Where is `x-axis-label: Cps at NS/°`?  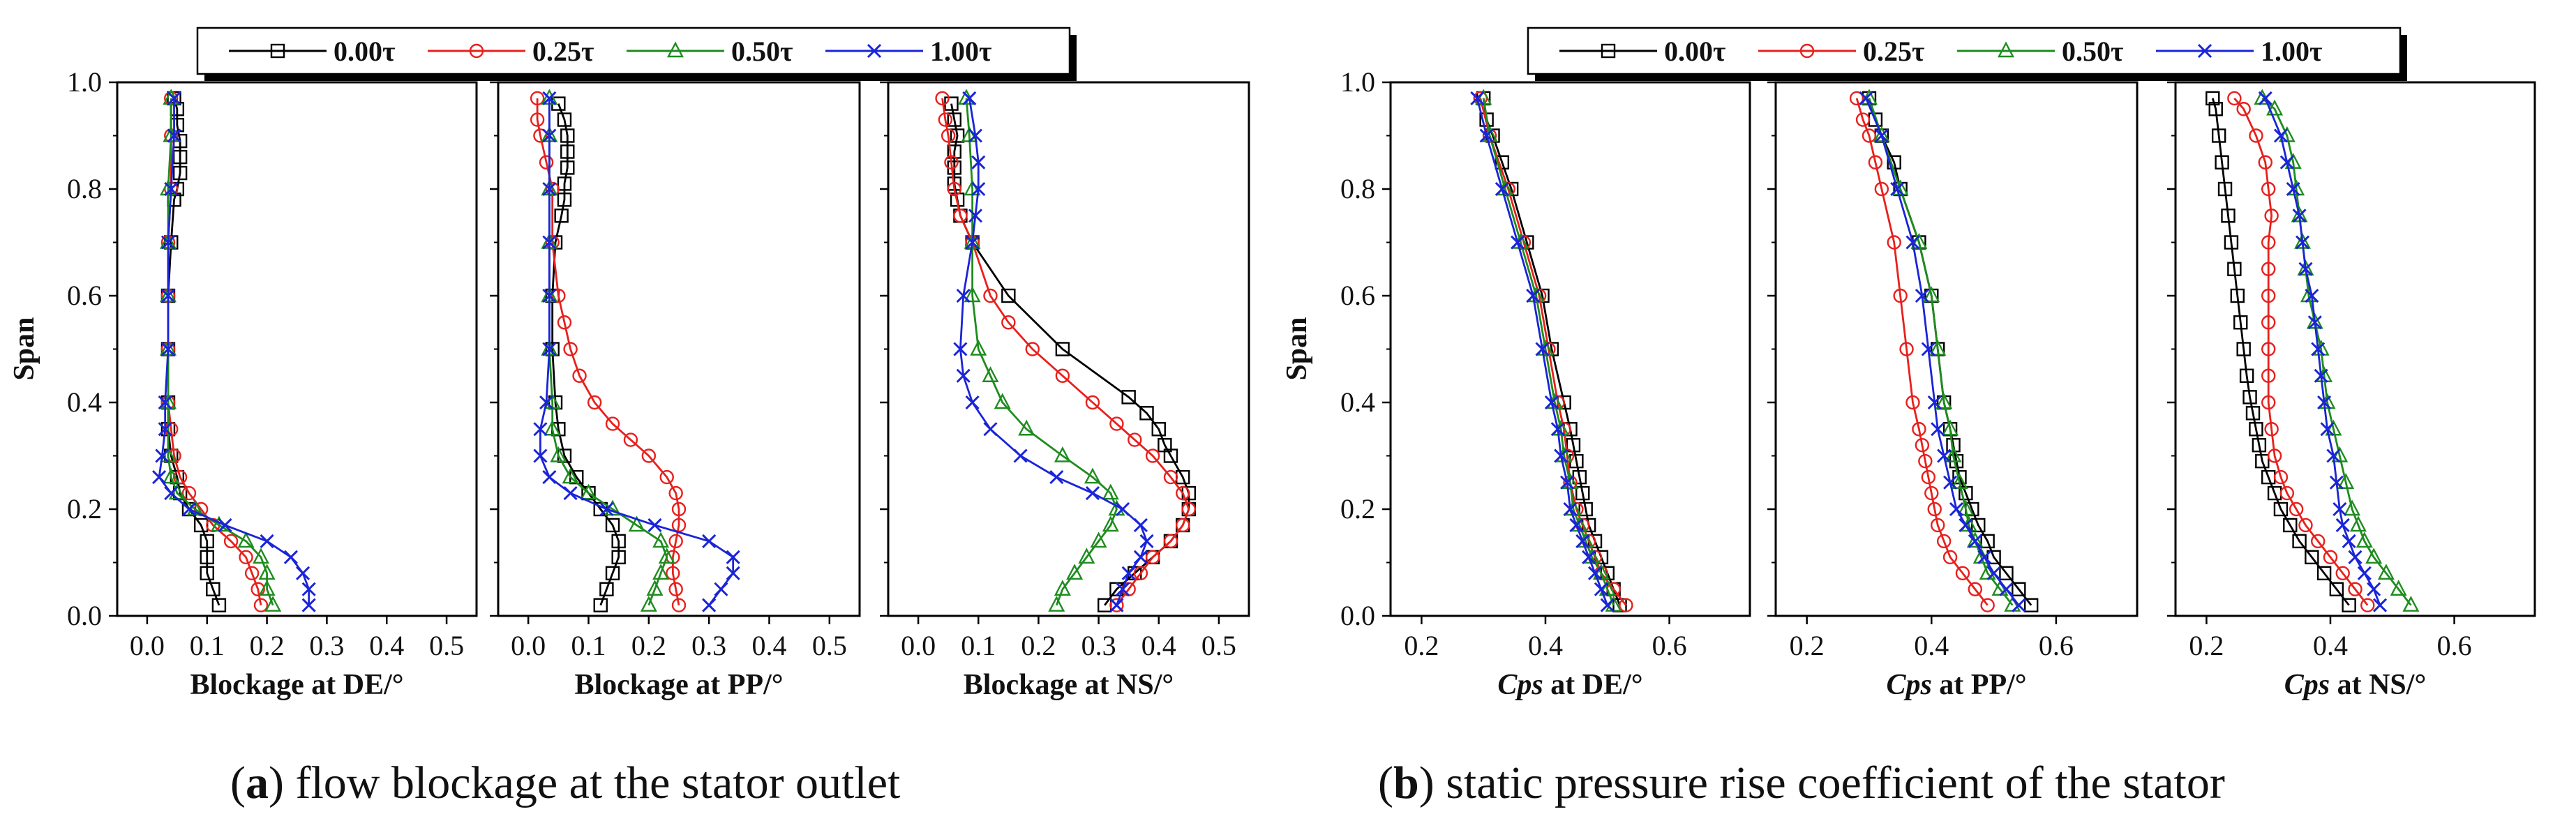
x-axis-label: Cps at NS/° is located at coordinates (2355, 685).